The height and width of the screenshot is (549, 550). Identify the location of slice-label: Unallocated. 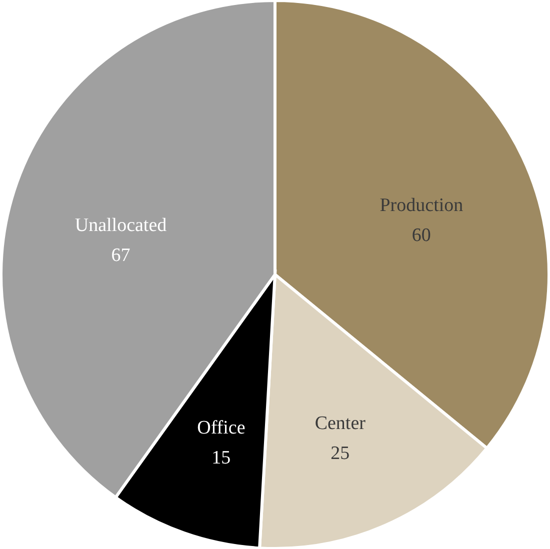
(121, 225).